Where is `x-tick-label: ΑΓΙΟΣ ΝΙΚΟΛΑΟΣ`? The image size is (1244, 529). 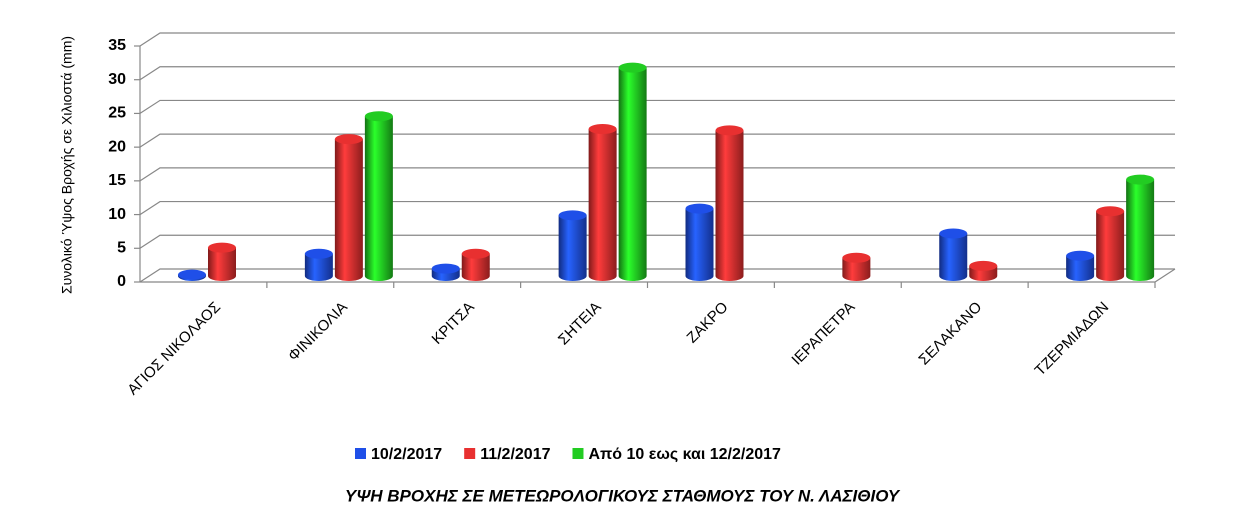 x-tick-label: ΑΓΙΟΣ ΝΙΚΟΛΑΟΣ is located at coordinates (174, 349).